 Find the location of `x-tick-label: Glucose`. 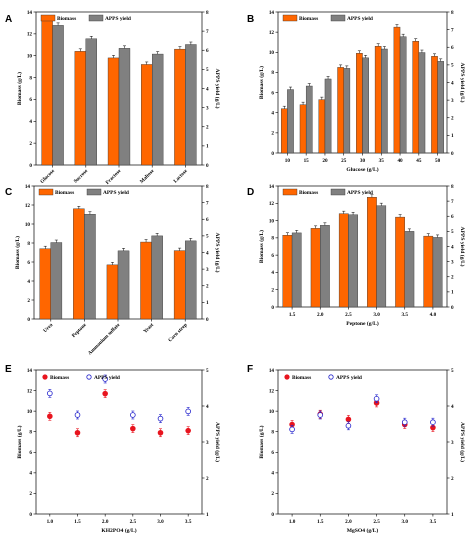

x-tick-label: Glucose is located at coordinates (47, 176).